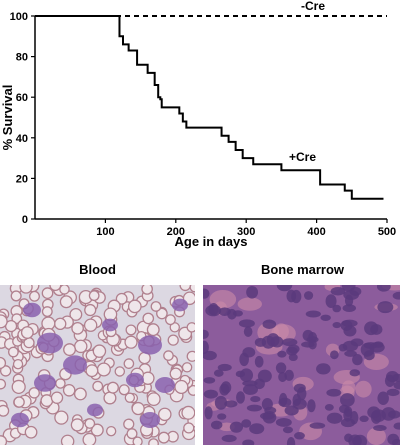  What do you see at coordinates (19, 17) in the screenshot?
I see `y-tick-label: 100` at bounding box center [19, 17].